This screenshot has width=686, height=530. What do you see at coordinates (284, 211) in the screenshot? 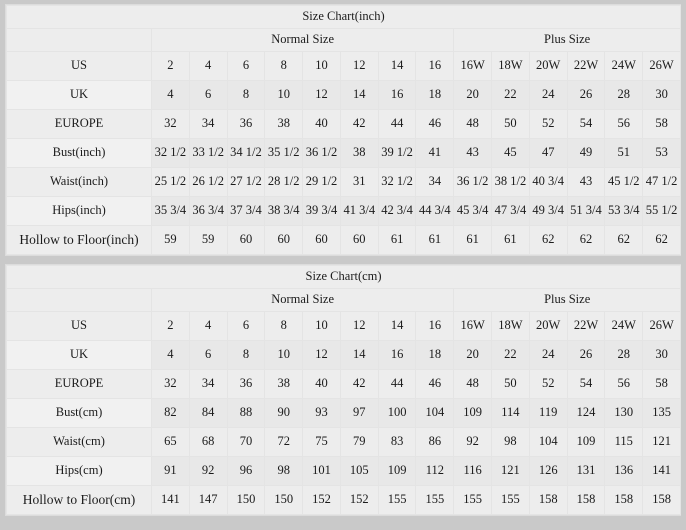
I see `table-cell: 38 3/4` at bounding box center [284, 211].